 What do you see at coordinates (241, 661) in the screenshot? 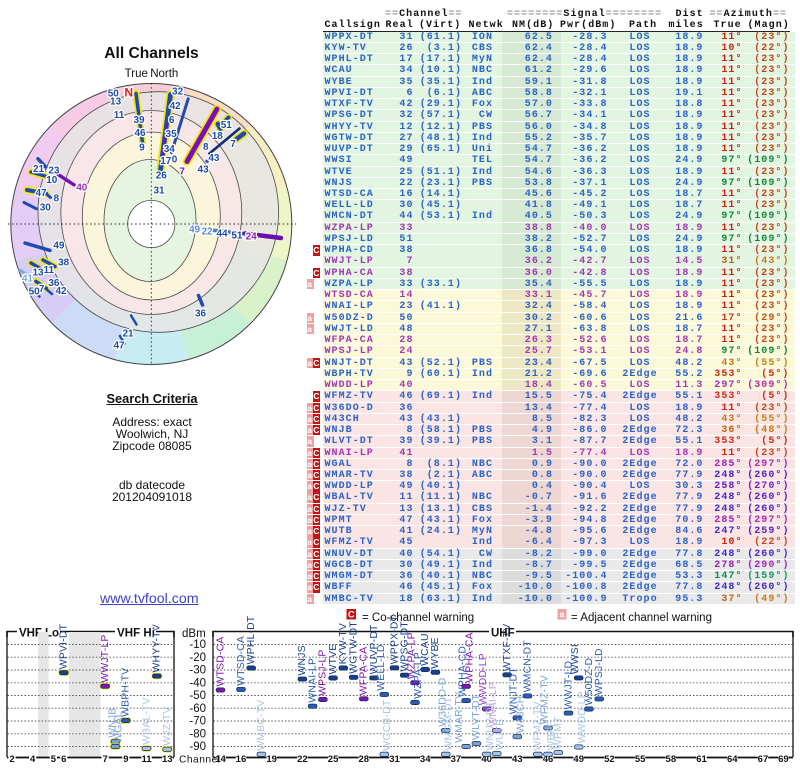
I see `svg-text: WTSD-CA` at bounding box center [241, 661].